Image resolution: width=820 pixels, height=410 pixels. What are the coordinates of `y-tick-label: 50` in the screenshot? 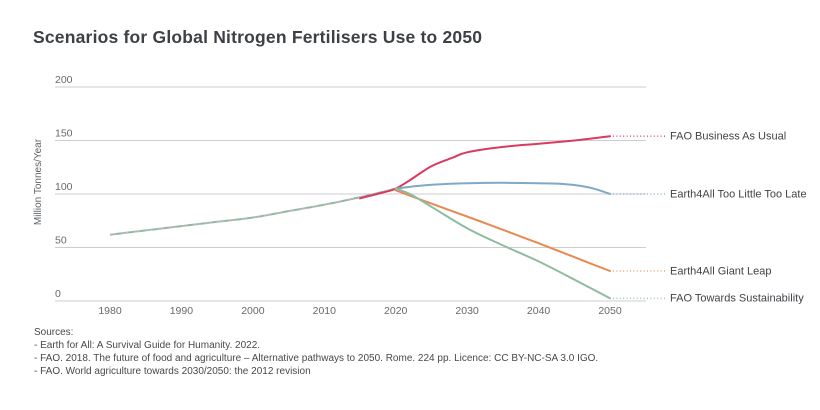 It's located at (61, 241).